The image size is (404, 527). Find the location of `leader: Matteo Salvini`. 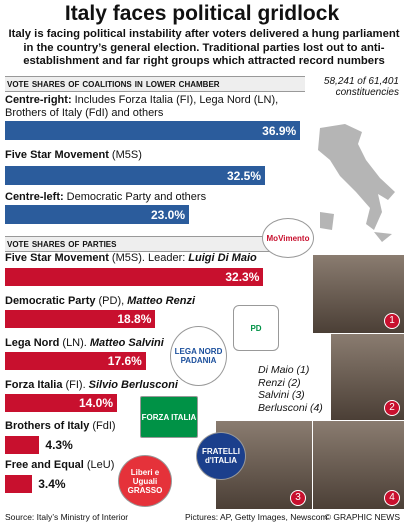

leader: Matteo Salvini is located at coordinates (126, 343).